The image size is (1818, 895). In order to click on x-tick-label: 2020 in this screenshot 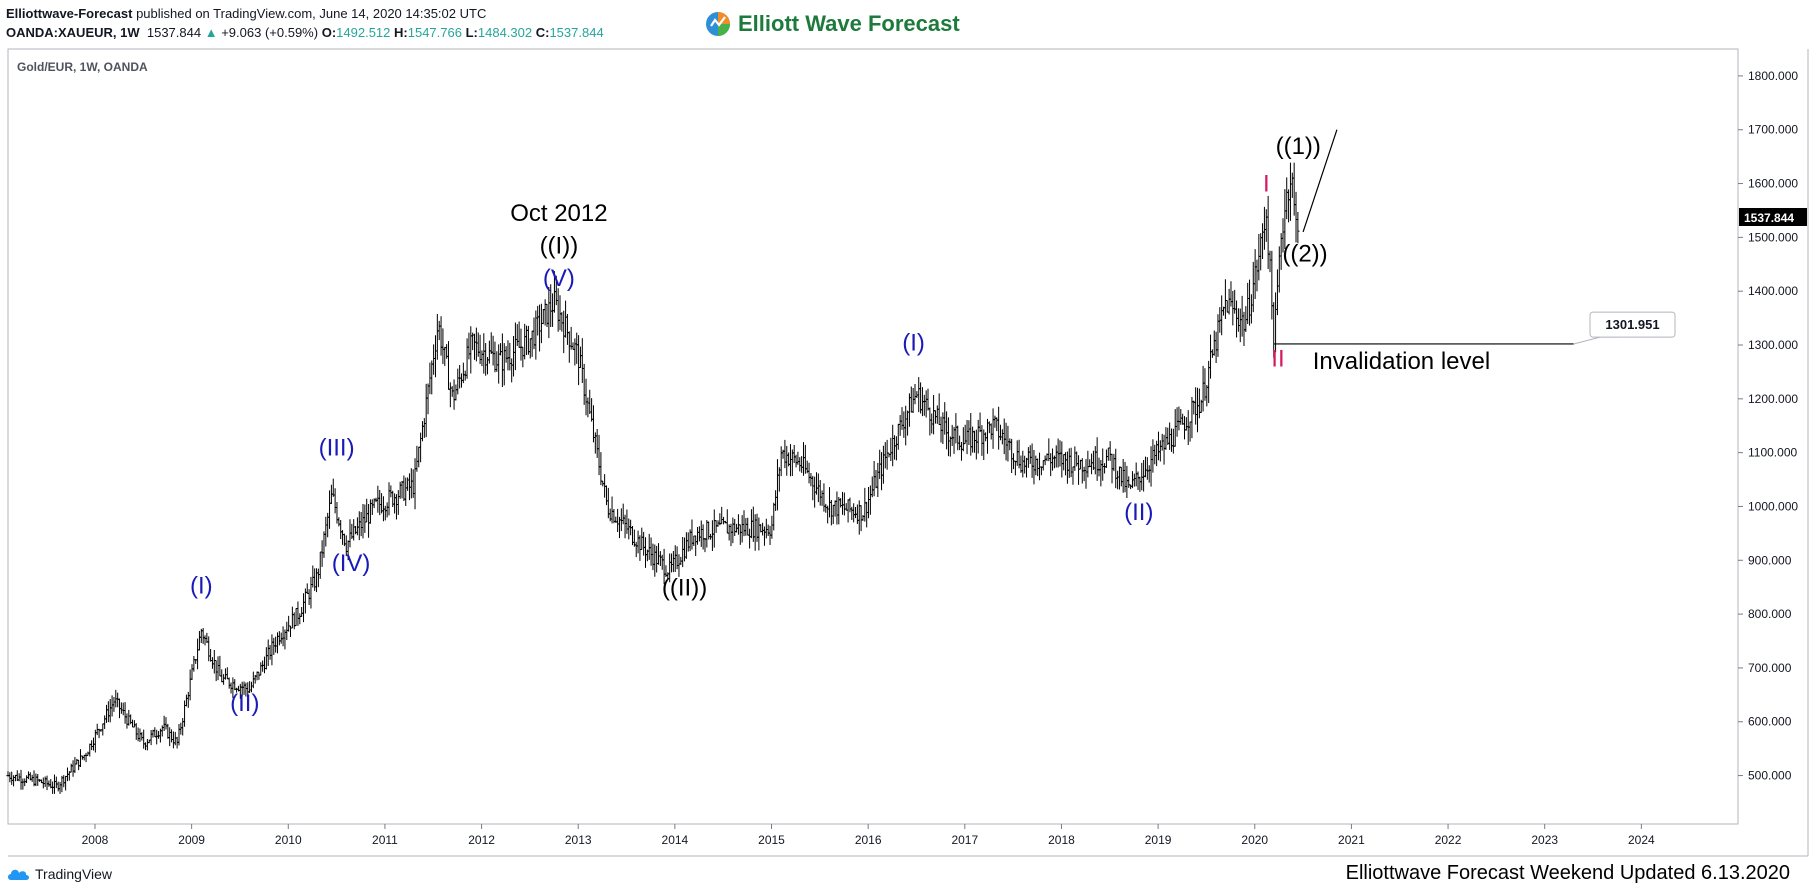, I will do `click(1254, 840)`.